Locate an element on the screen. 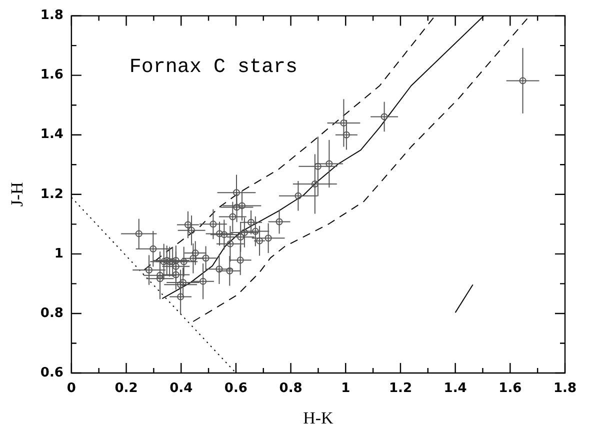  y-tick-label: 1.6 is located at coordinates (52, 75).